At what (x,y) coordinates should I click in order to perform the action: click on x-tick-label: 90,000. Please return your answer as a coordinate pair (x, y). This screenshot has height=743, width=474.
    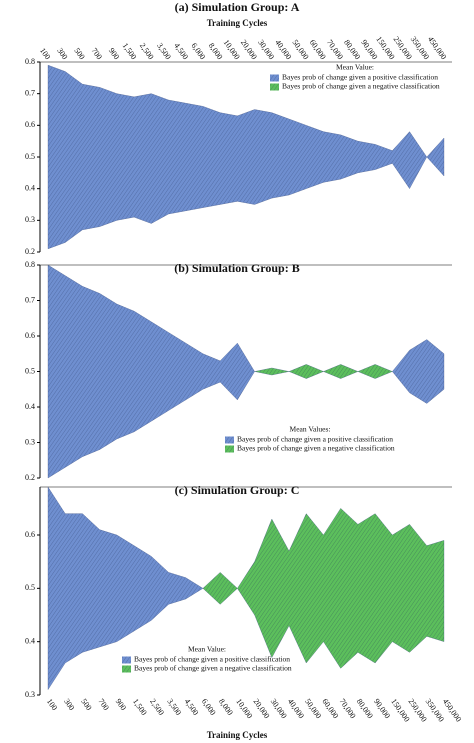
    Looking at the image, I should click on (382, 708).